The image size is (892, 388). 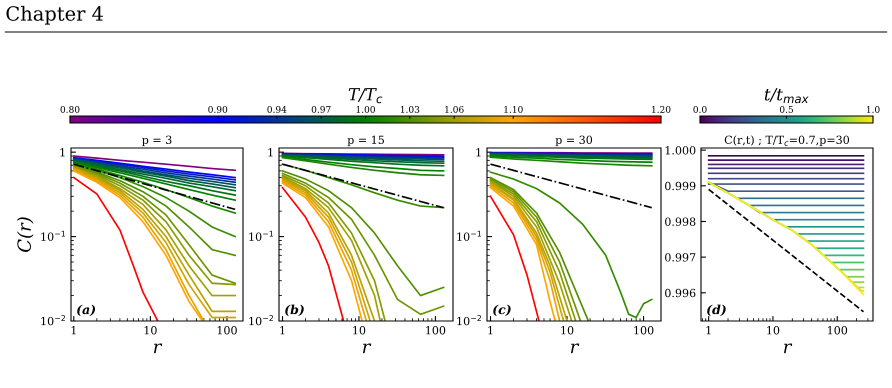 What do you see at coordinates (574, 141) in the screenshot?
I see `chart-title: p = 30` at bounding box center [574, 141].